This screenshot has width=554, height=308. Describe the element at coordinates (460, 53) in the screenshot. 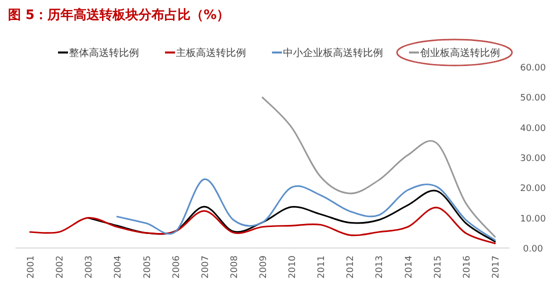

I see `legend-label: 创业板高送转比例` at that location.